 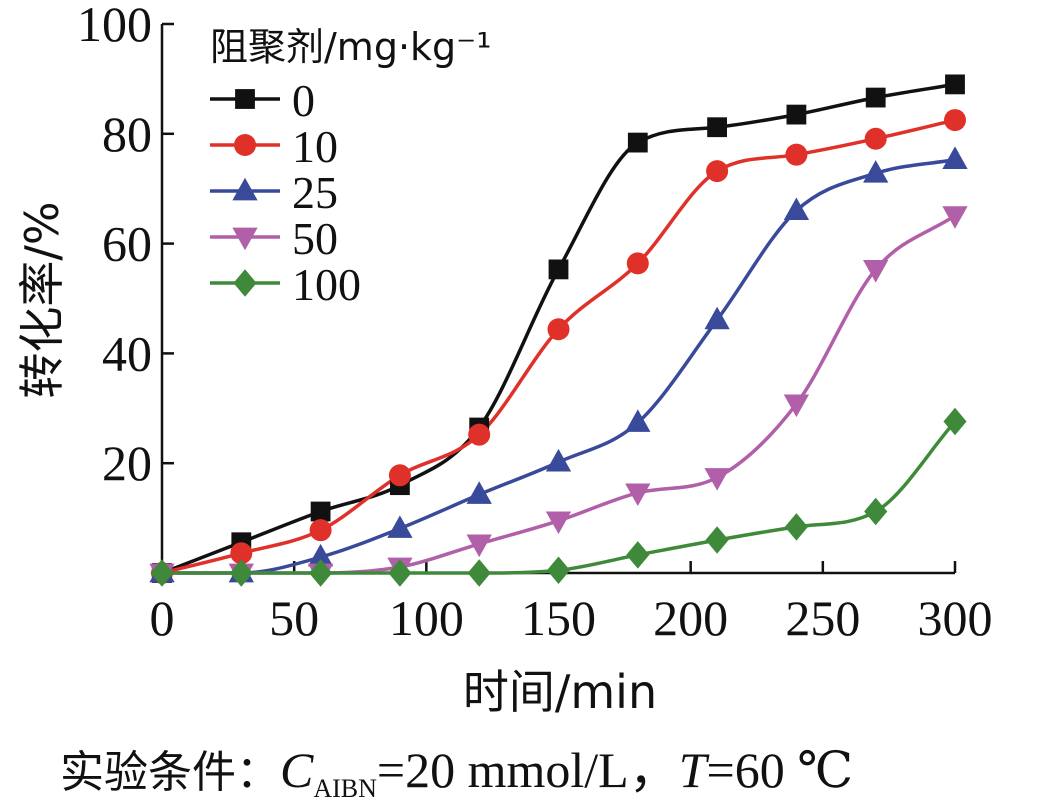 I want to click on y-tick-label: 60, so click(x=127, y=244).